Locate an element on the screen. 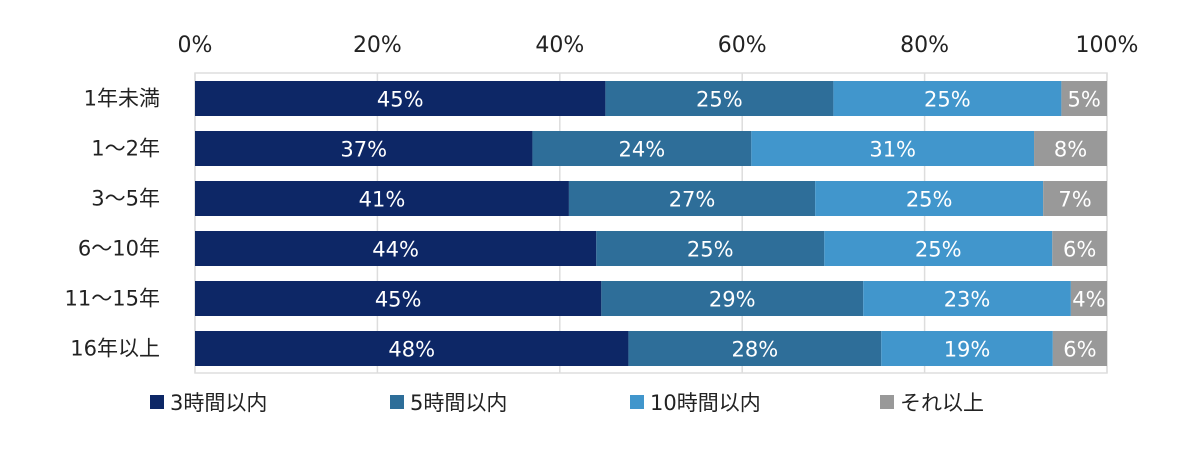 The width and height of the screenshot is (1188, 464). category-label: 6～10年 is located at coordinates (119, 249).